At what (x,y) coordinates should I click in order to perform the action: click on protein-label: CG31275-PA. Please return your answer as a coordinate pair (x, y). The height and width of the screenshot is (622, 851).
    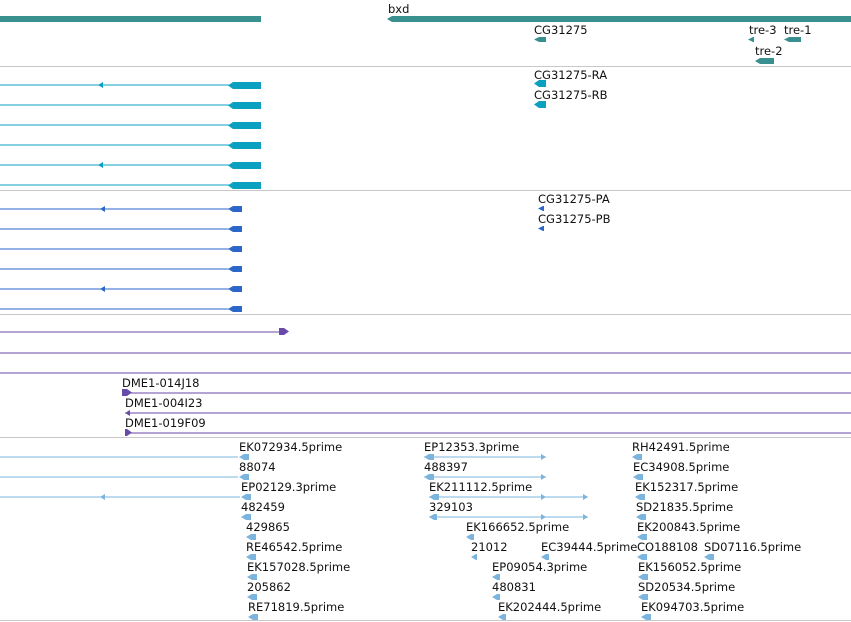
    Looking at the image, I should click on (574, 199).